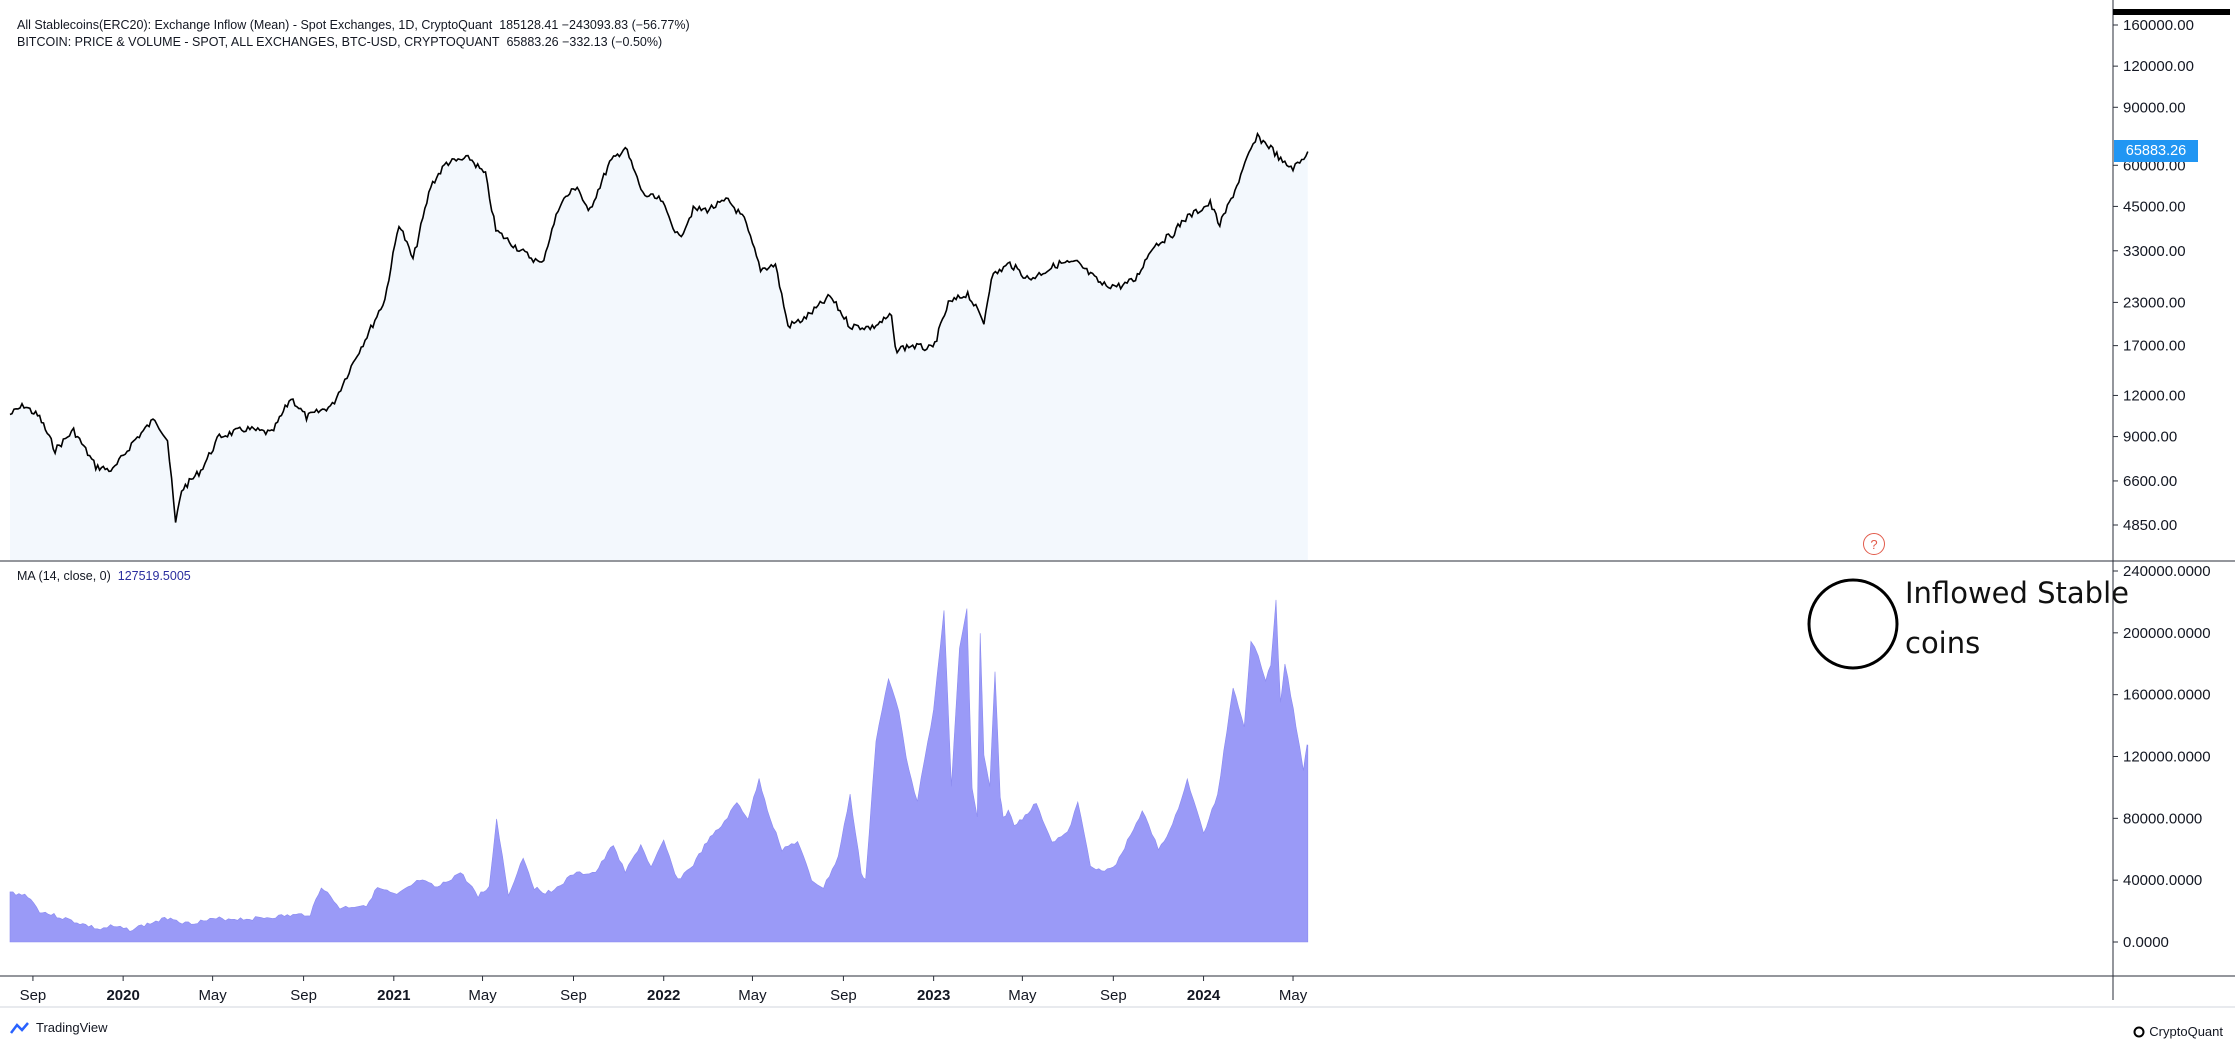 This screenshot has width=2235, height=1047. Describe the element at coordinates (2154, 395) in the screenshot. I see `price-tick-label: 12000.00` at that location.